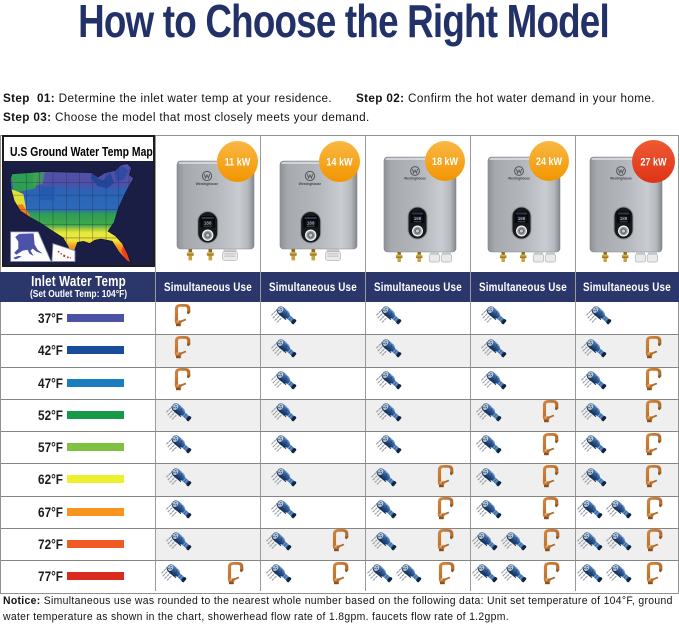 This screenshot has height=624, width=679. I want to click on svg-text: 27 kW, so click(653, 162).